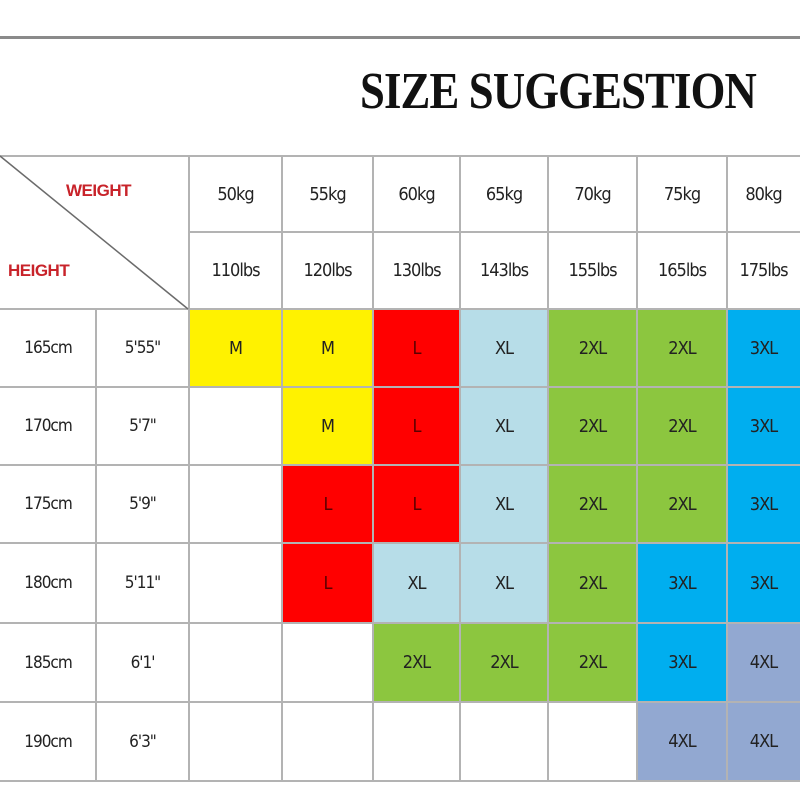 This screenshot has height=800, width=800. I want to click on weight-lbs-header: 155lbs, so click(592, 270).